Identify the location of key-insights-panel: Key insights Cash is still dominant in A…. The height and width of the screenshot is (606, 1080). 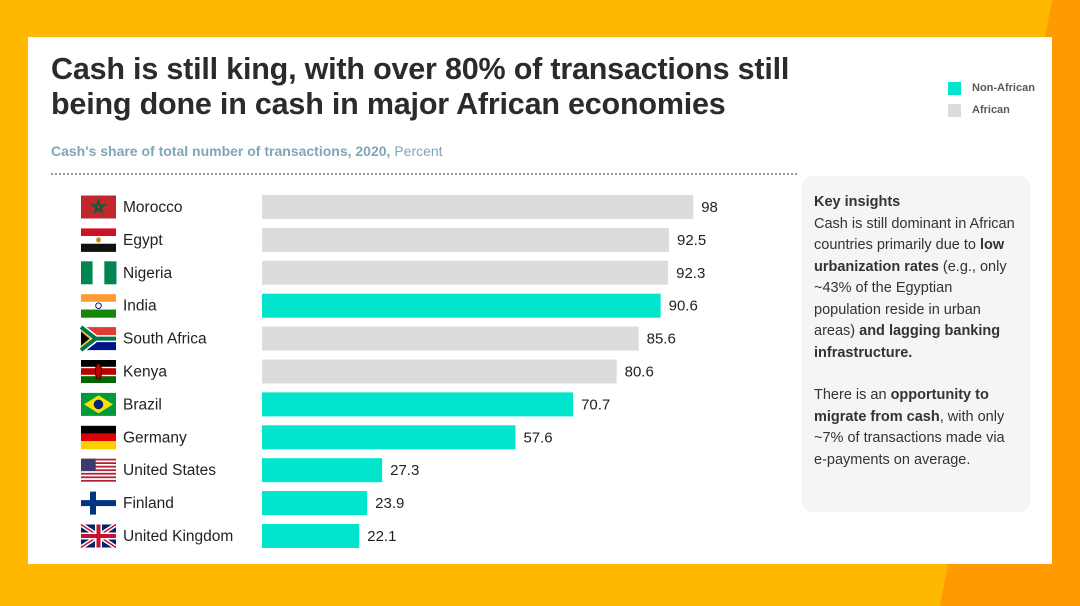
(916, 344).